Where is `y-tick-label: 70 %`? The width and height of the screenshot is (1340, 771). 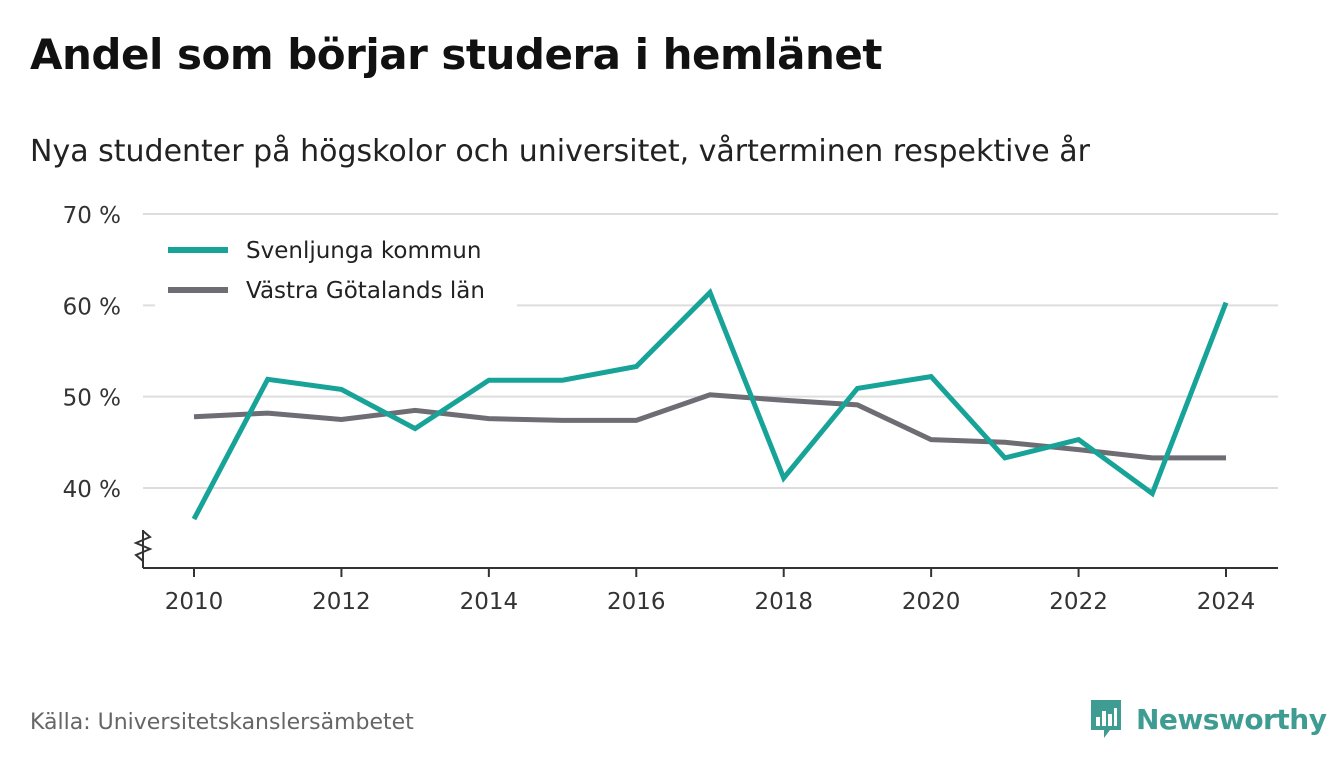 y-tick-label: 70 % is located at coordinates (92, 216).